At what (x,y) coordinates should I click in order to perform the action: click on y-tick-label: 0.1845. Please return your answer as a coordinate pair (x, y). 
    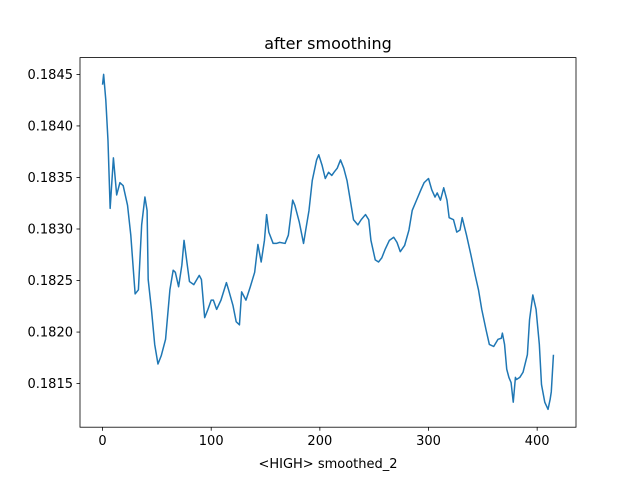
    Looking at the image, I should click on (51, 75).